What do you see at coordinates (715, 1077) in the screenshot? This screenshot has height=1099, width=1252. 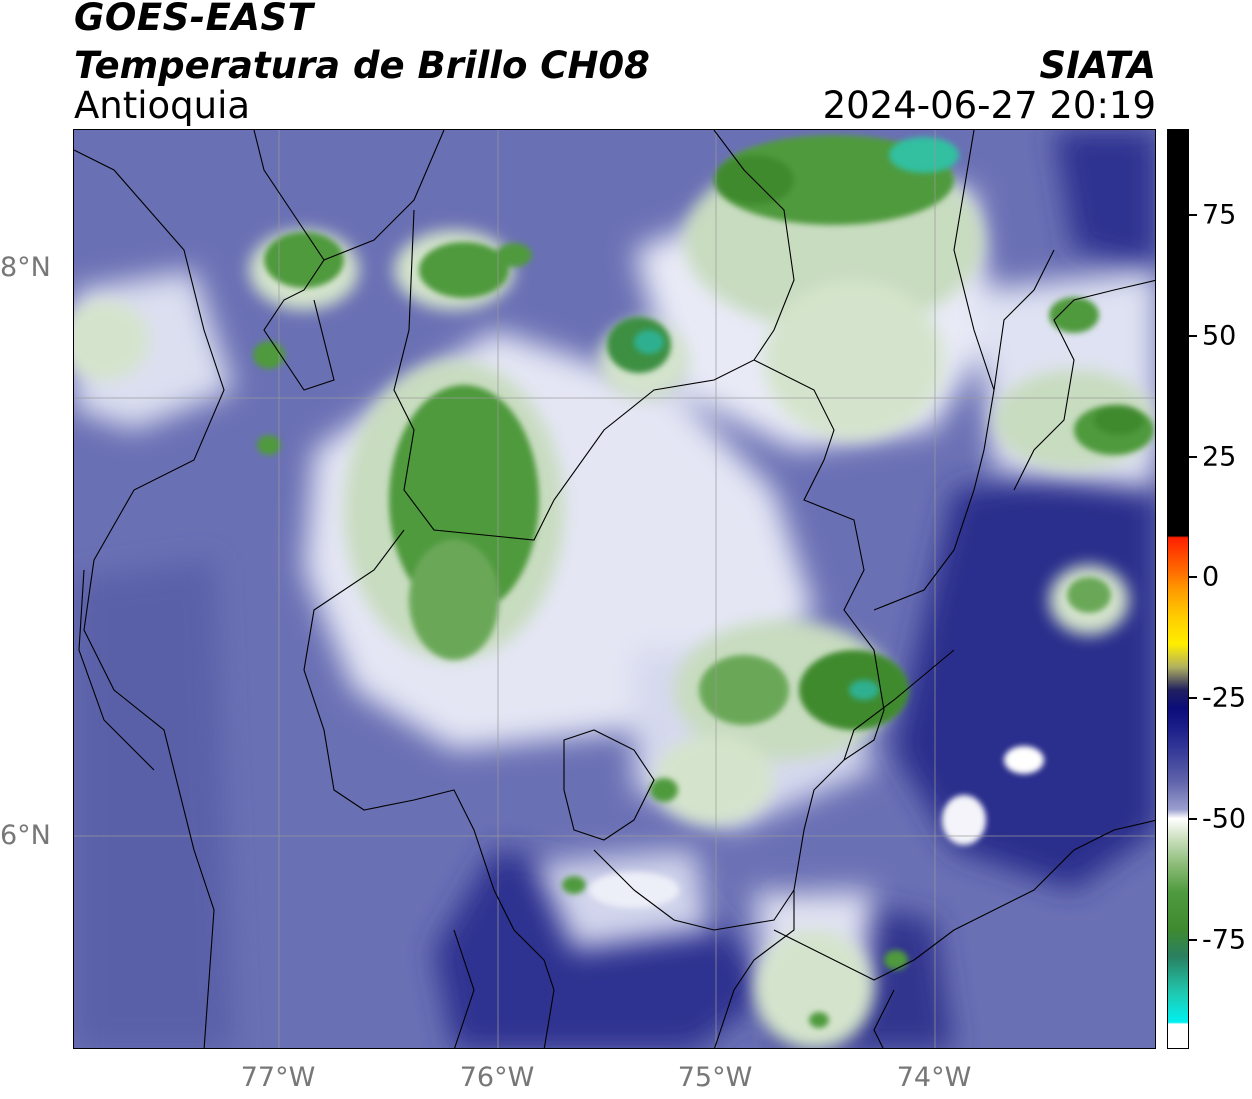 I see `lon-label-75w: 75°W` at bounding box center [715, 1077].